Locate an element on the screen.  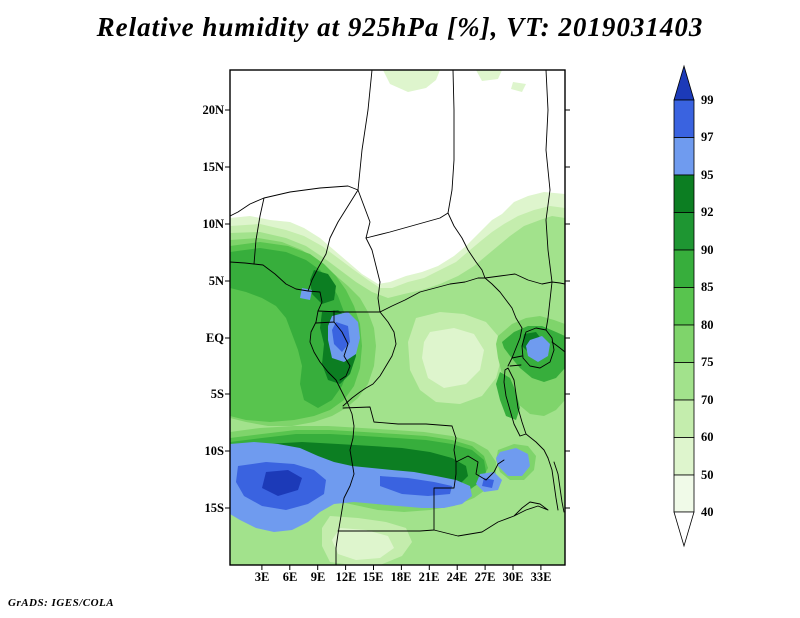
lon-label-7: 24E is located at coordinates (457, 577).